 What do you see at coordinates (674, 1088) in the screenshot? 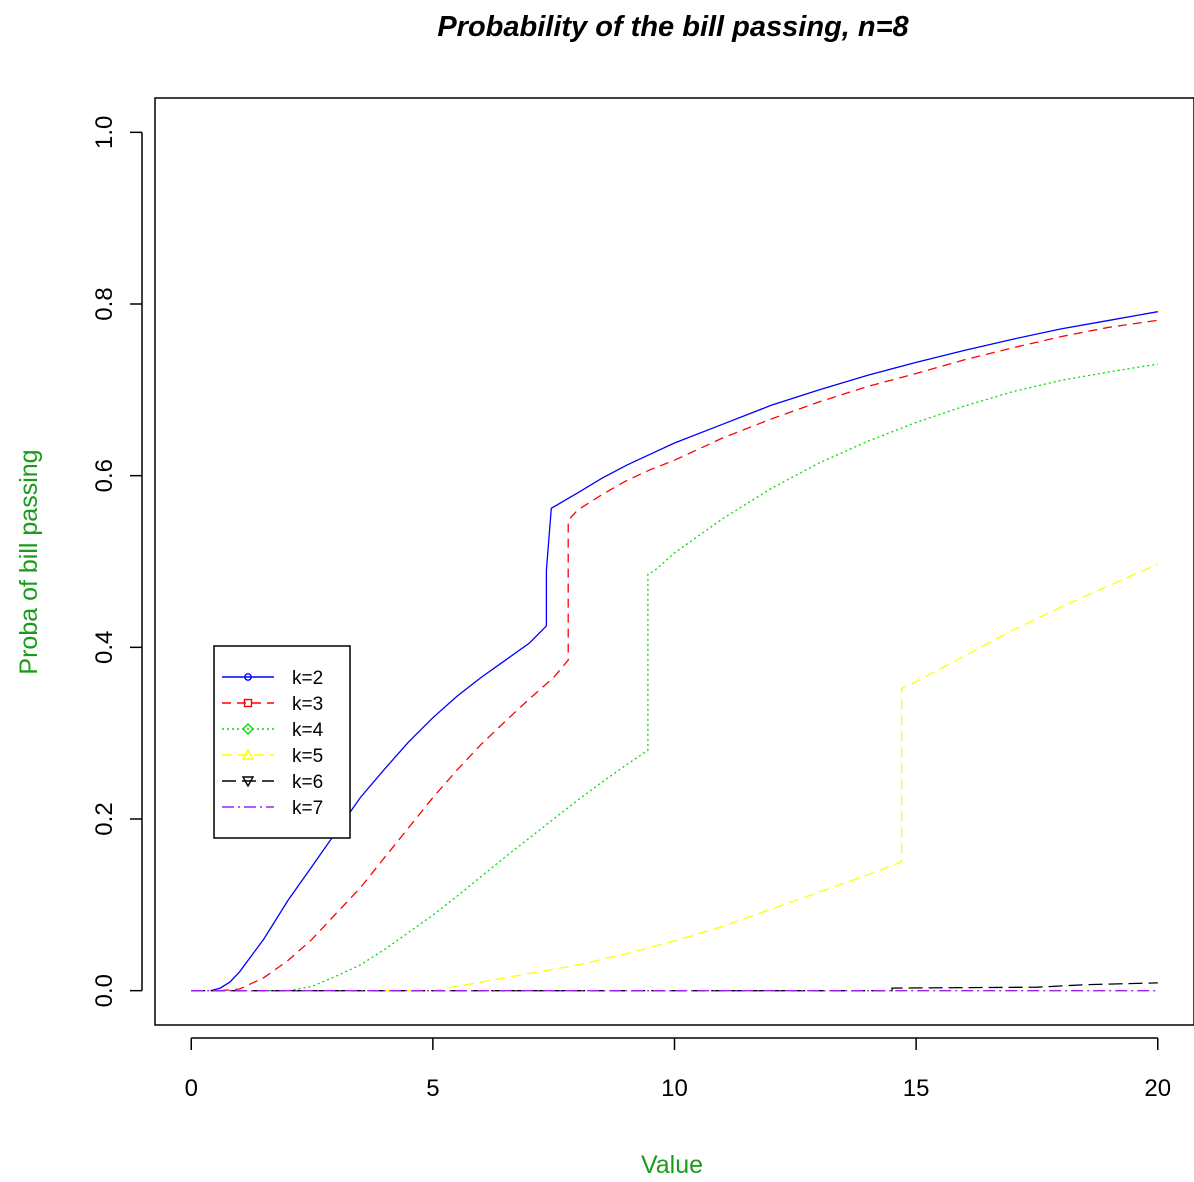
I see `x-tick-label: 10` at bounding box center [674, 1088].